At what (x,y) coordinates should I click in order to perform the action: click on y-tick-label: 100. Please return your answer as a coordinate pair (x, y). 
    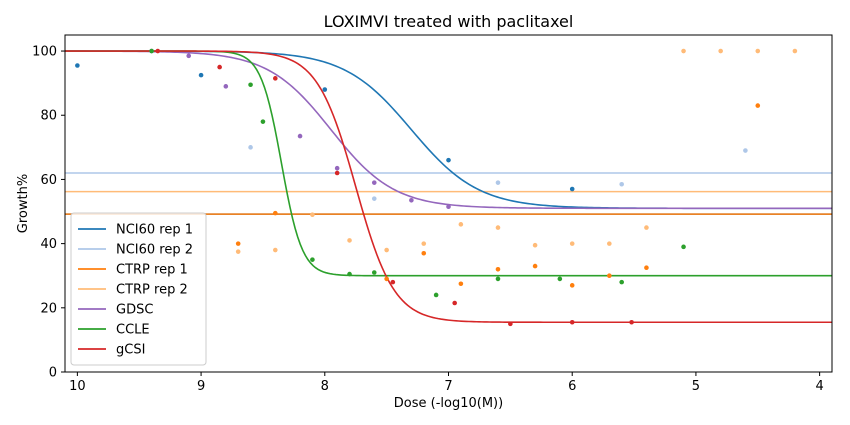
    Looking at the image, I should click on (44, 52).